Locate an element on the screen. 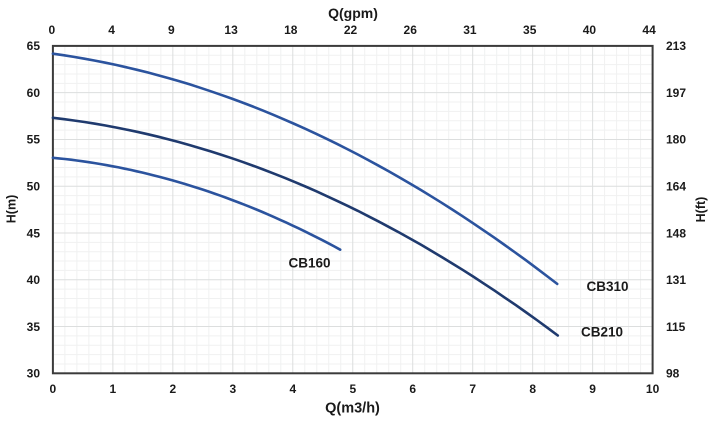 This screenshot has width=719, height=429. svg-text: 31 is located at coordinates (470, 30).